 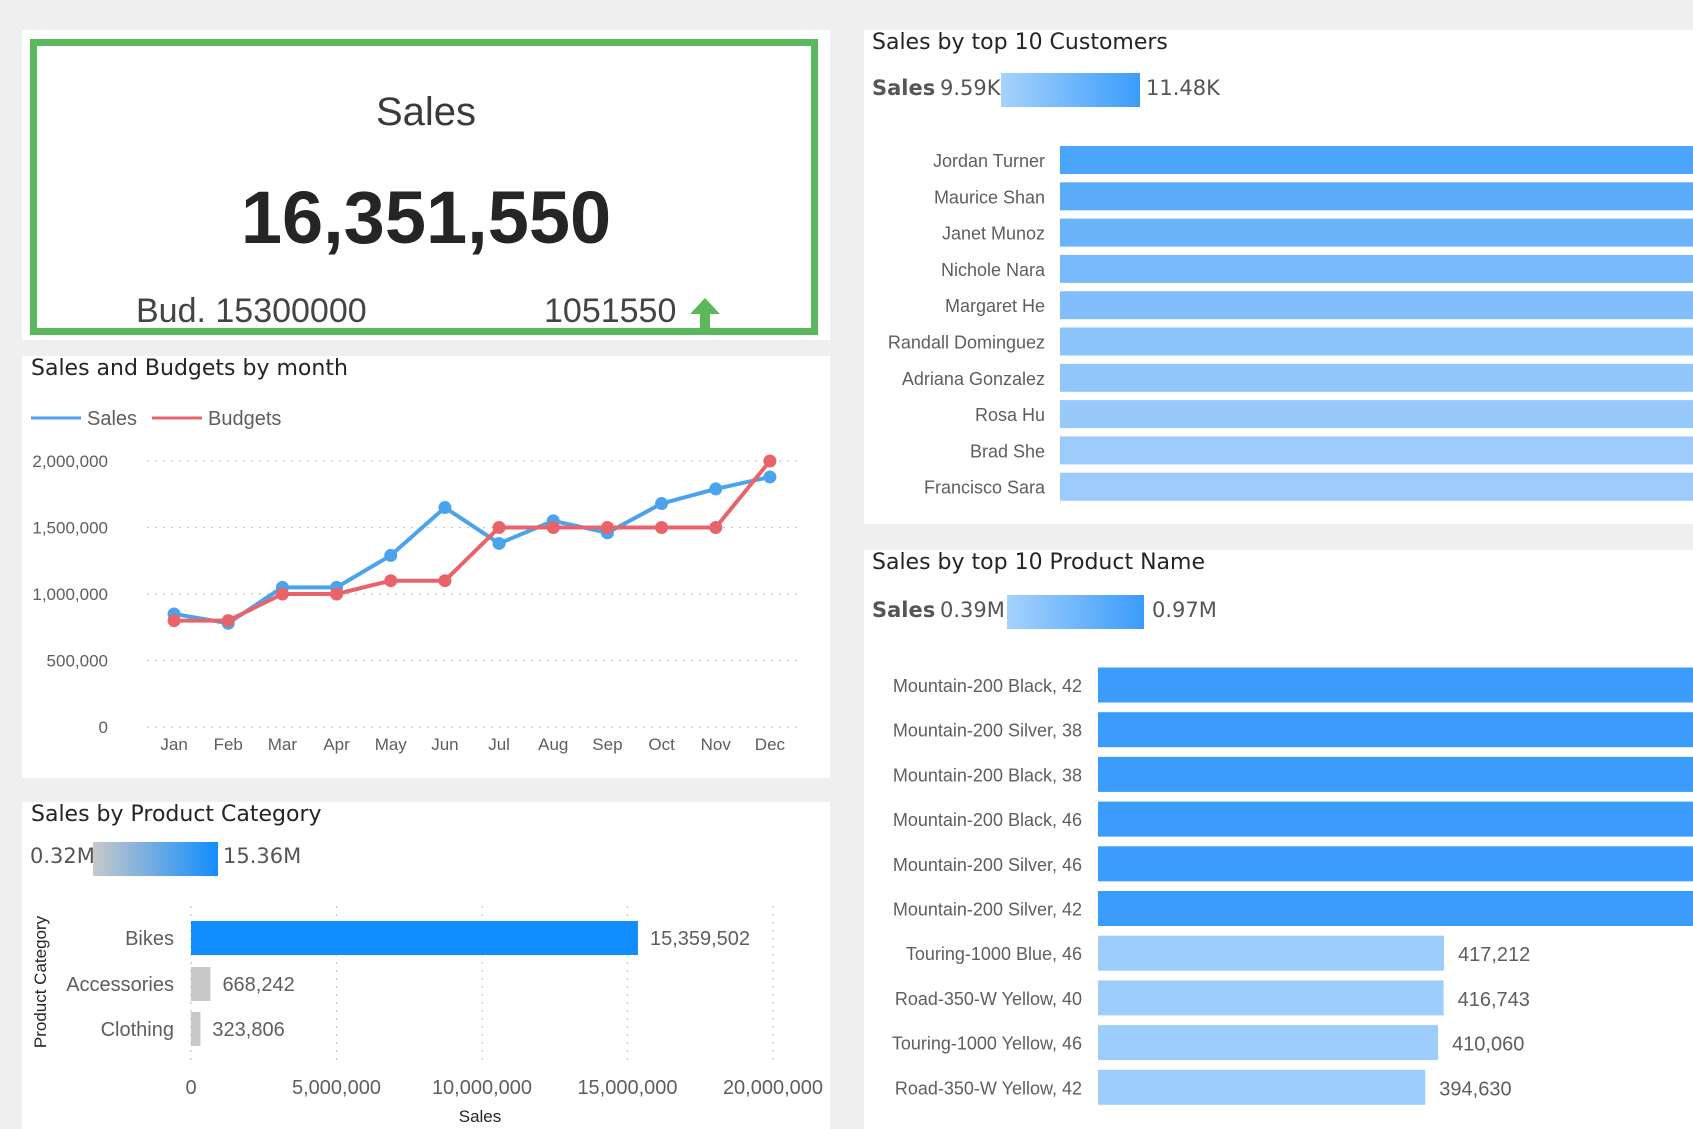 What do you see at coordinates (190, 1088) in the screenshot?
I see `x-tick-label: 0` at bounding box center [190, 1088].